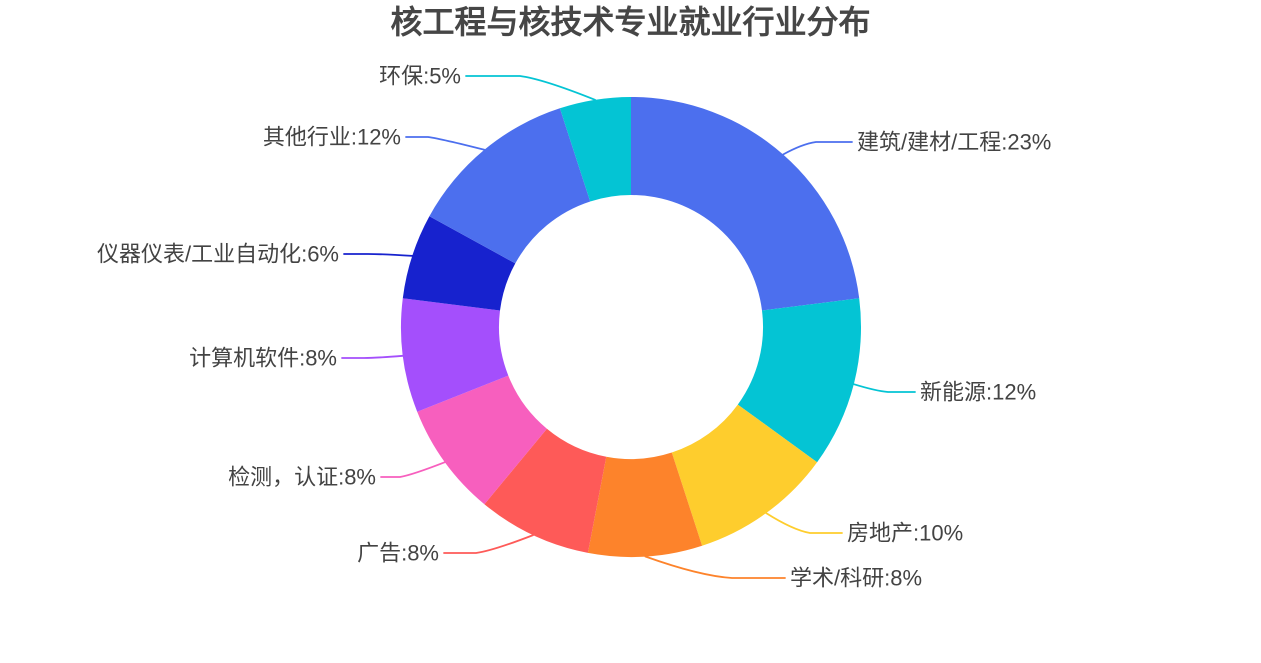  What do you see at coordinates (954, 142) in the screenshot?
I see `pie-label-0: 建筑/建材/工程:23%` at bounding box center [954, 142].